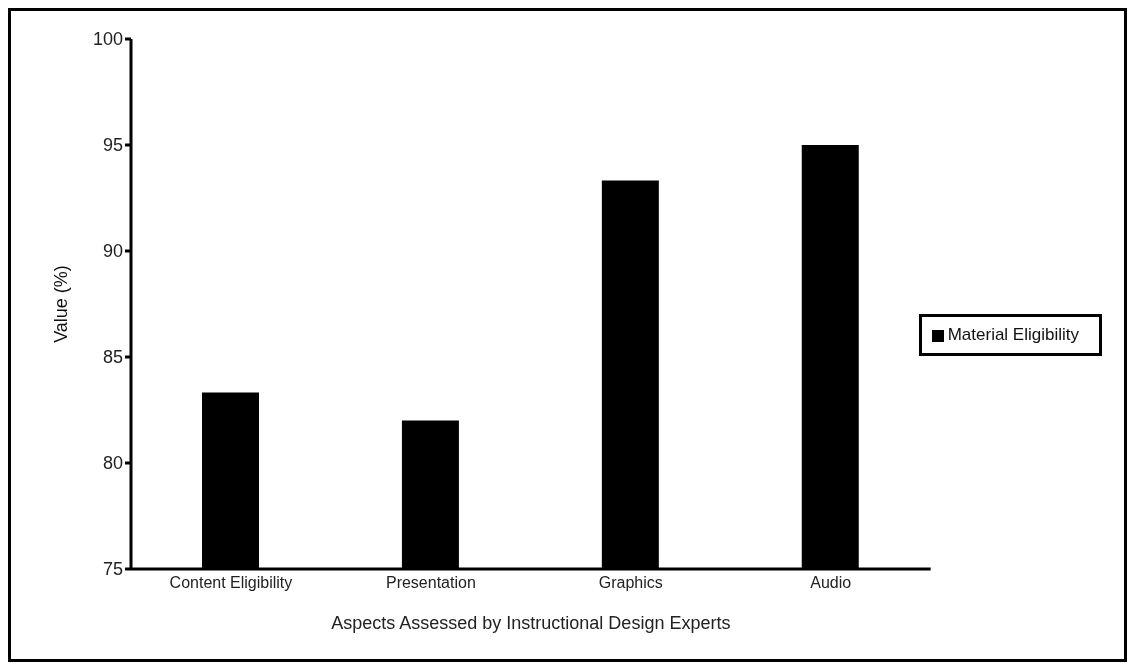 The height and width of the screenshot is (670, 1135). Describe the element at coordinates (1013, 334) in the screenshot. I see `legend-label: Material Eligibility` at that location.